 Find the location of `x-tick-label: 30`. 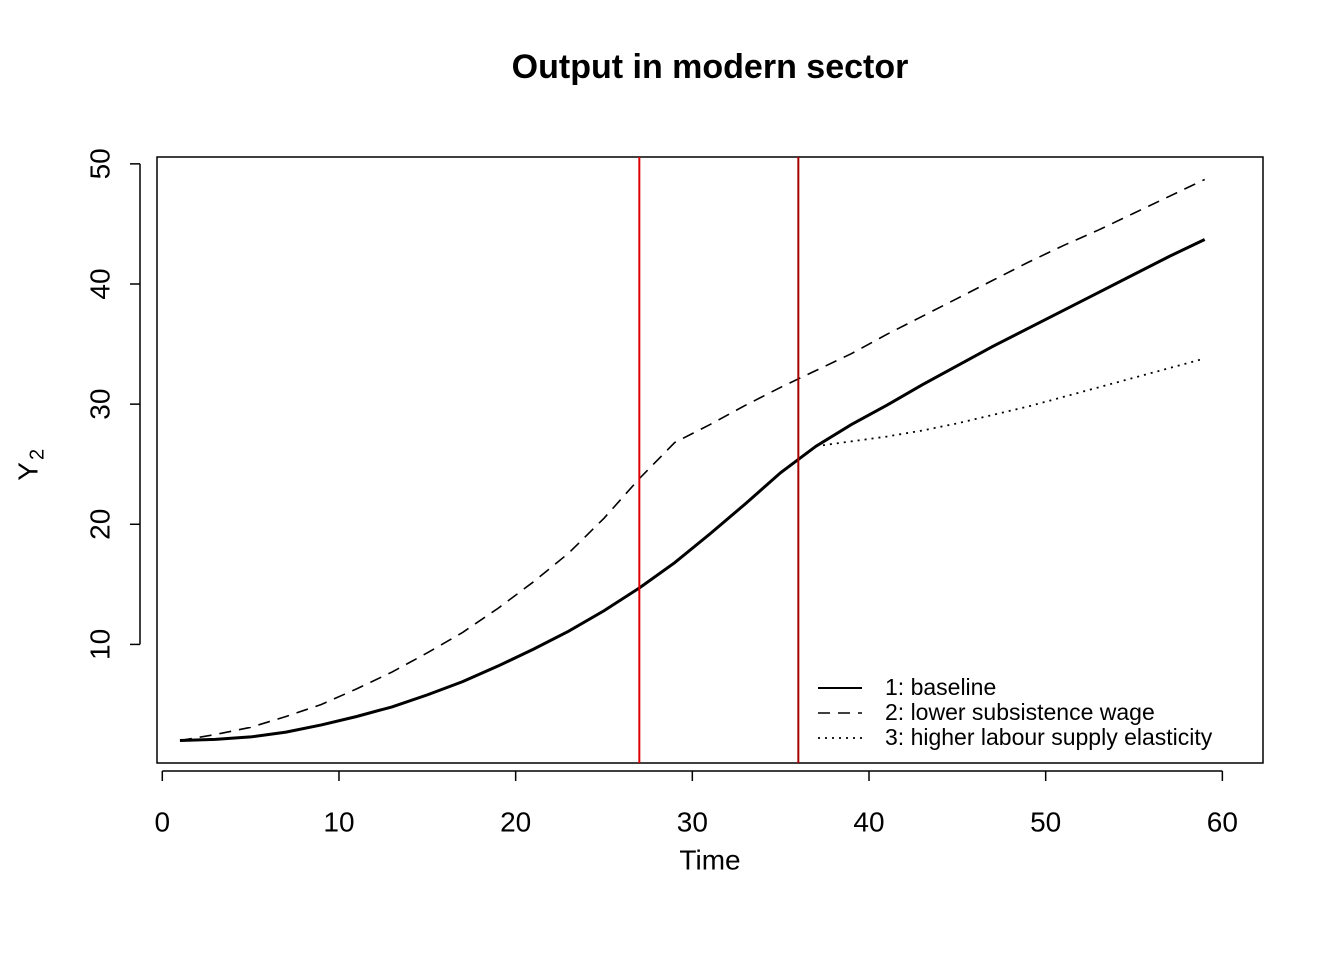

x-tick-label: 30 is located at coordinates (692, 821).